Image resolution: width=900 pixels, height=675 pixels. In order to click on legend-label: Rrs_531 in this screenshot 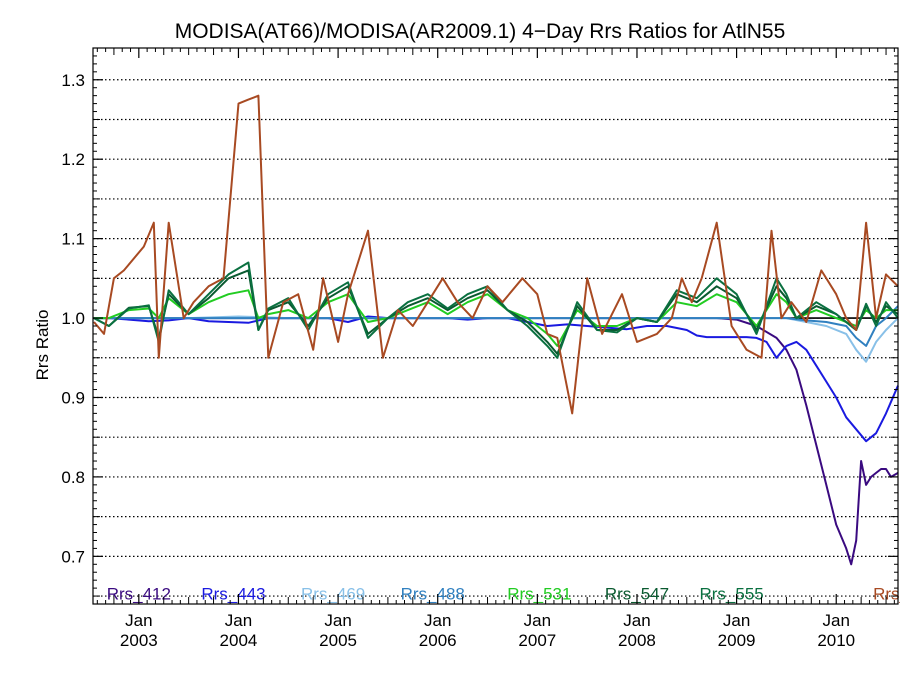, I will do `click(539, 594)`.